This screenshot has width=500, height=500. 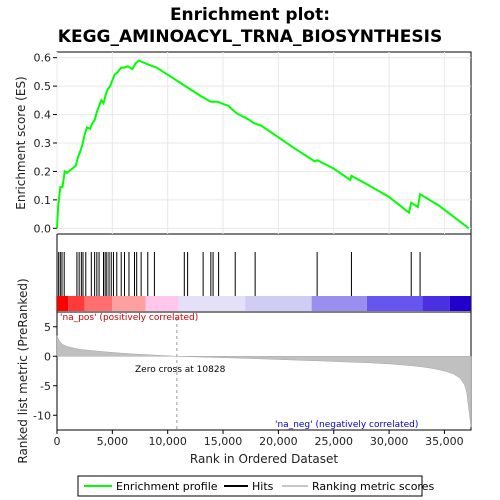 I want to click on metric-y-tick-label: 0, so click(x=47, y=356).